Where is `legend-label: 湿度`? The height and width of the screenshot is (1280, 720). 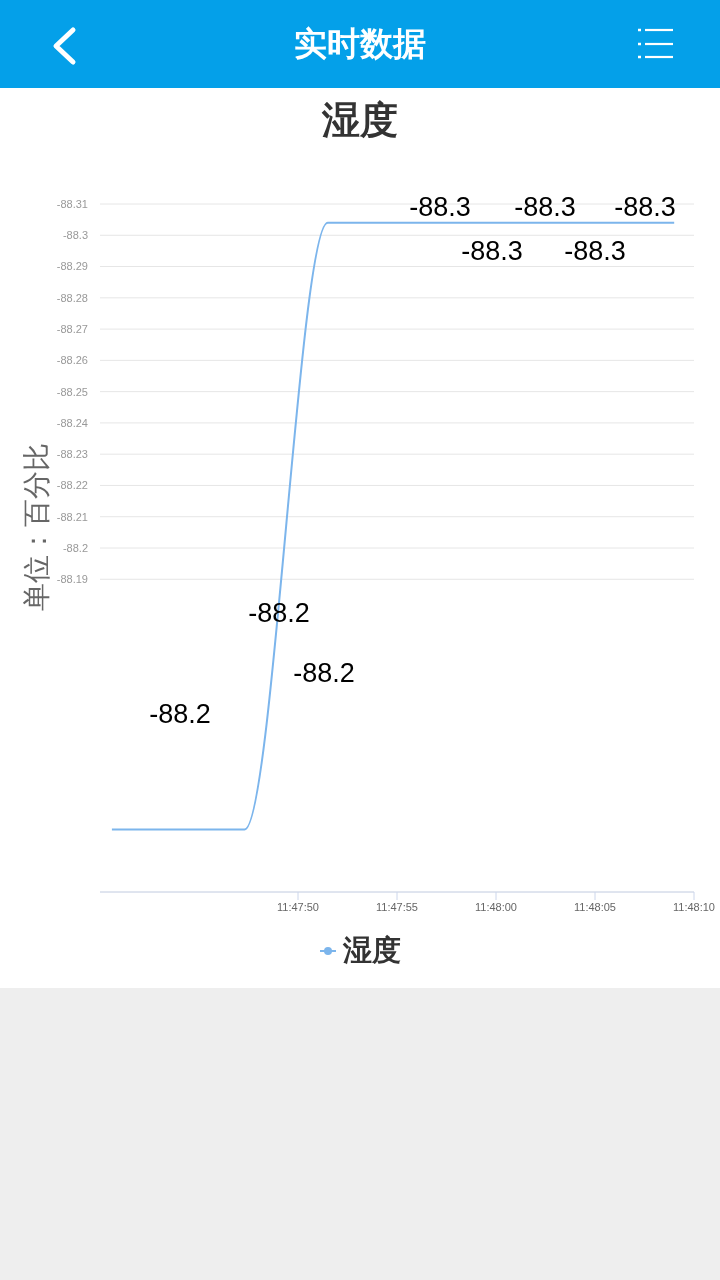 legend-label: 湿度 is located at coordinates (371, 950).